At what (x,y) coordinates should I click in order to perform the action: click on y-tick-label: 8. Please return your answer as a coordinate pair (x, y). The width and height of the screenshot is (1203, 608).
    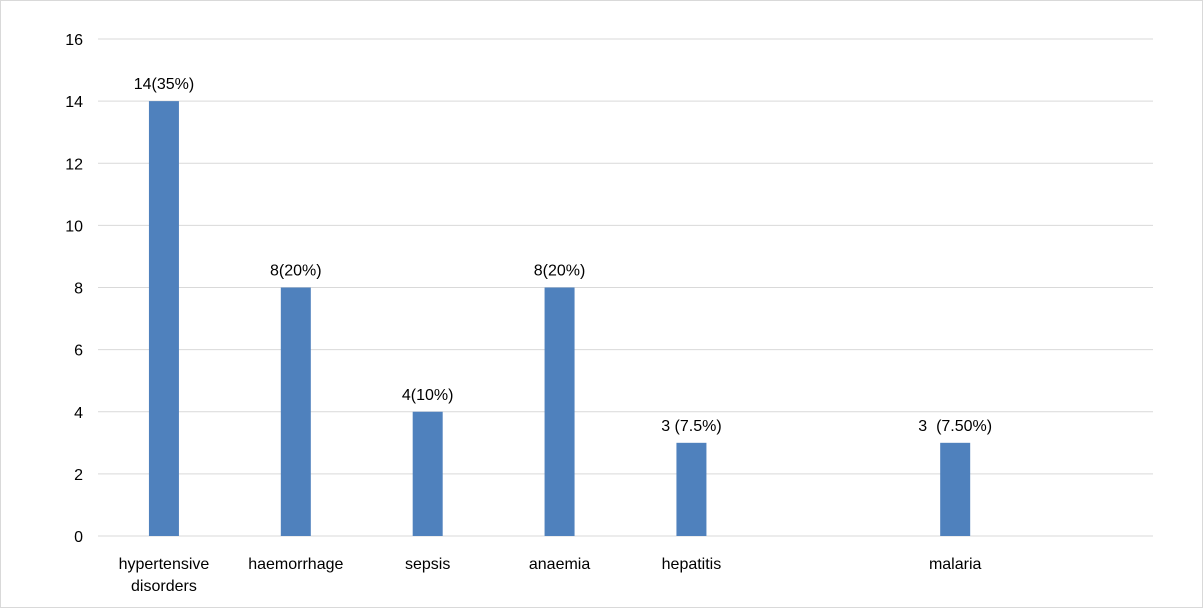
    Looking at the image, I should click on (78, 289).